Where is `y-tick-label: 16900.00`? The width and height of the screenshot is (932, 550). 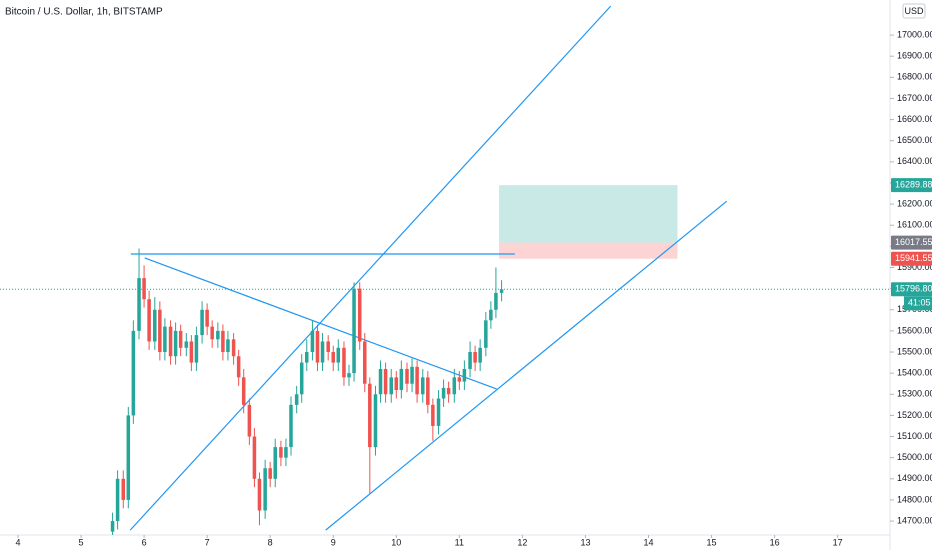
y-tick-label: 16900.00 is located at coordinates (914, 56).